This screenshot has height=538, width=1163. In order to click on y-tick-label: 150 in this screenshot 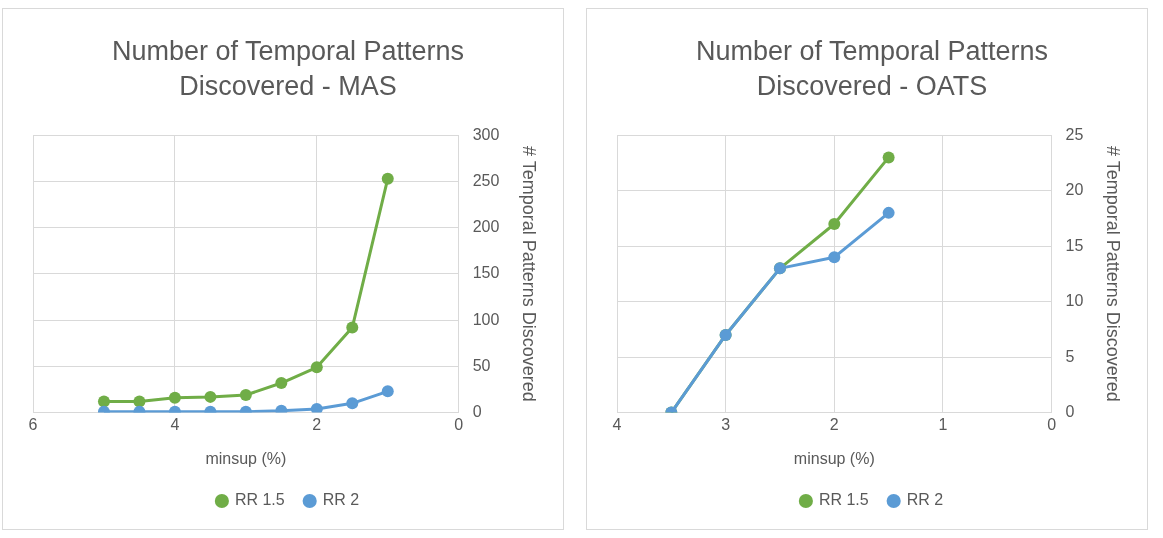, I will do `click(486, 273)`.